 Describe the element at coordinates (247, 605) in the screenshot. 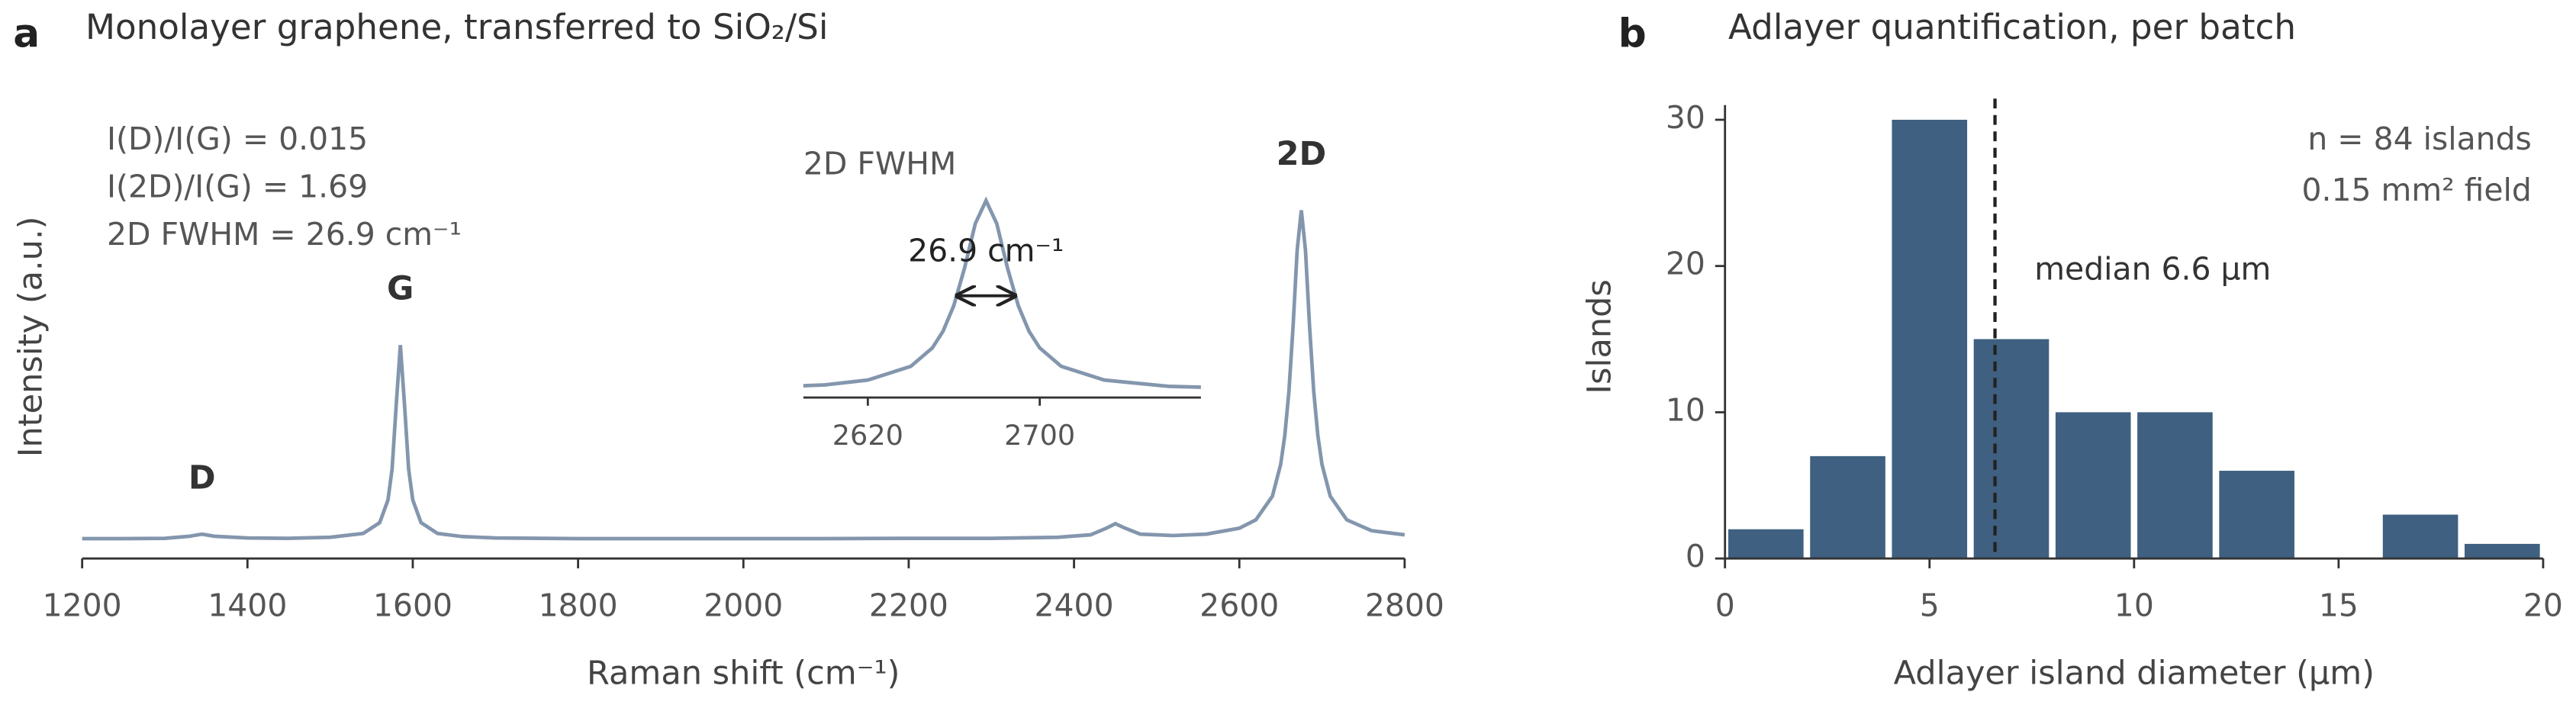

I see `x-tick-label: 1400` at that location.